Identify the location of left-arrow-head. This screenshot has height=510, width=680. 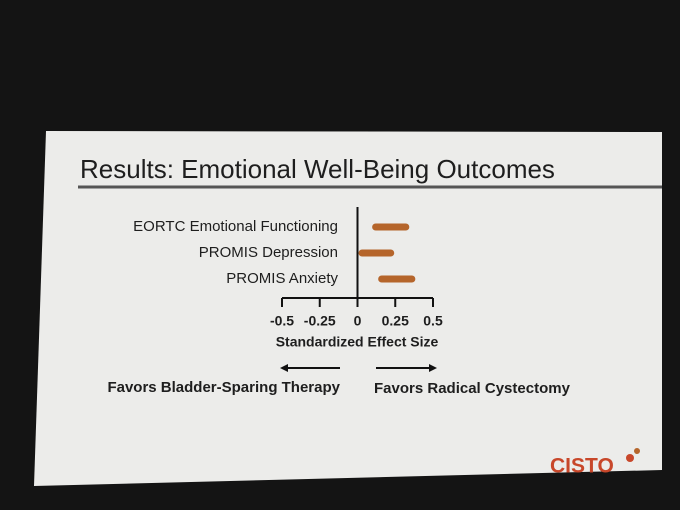
(284, 368).